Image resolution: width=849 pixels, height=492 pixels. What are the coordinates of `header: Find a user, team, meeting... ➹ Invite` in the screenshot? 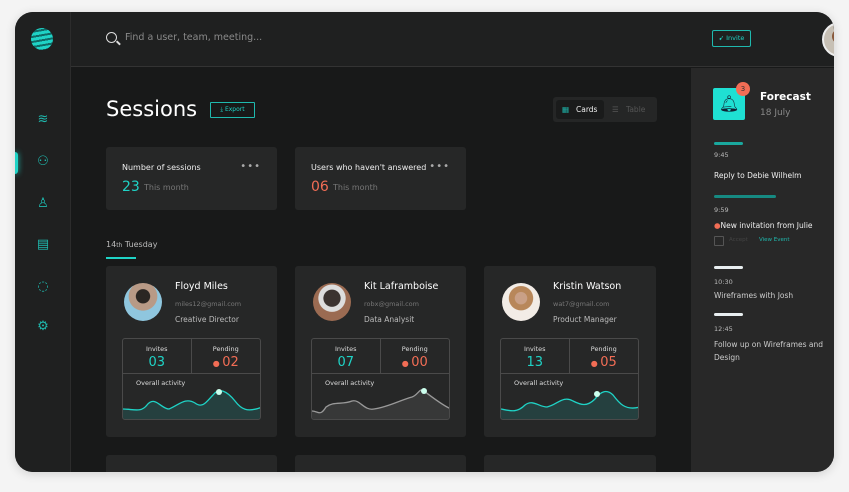 It's located at (452, 39).